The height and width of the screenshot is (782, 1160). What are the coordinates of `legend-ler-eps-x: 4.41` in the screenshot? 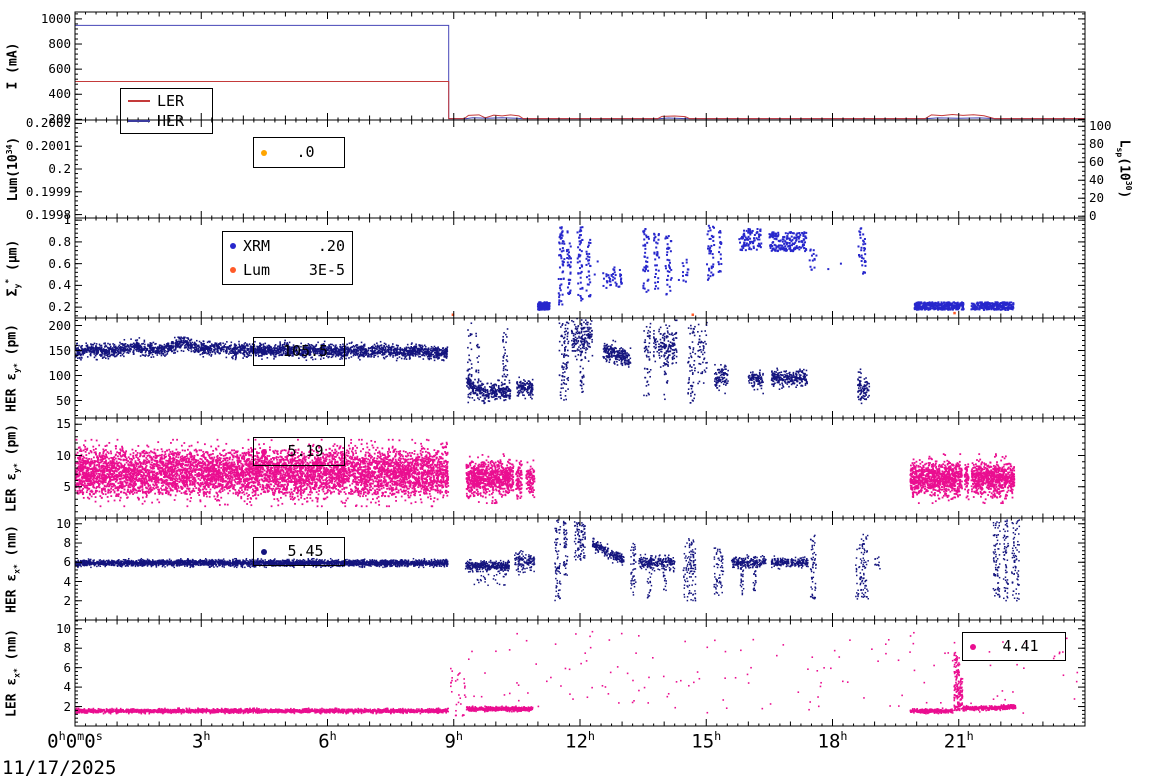 It's located at (1014, 646).